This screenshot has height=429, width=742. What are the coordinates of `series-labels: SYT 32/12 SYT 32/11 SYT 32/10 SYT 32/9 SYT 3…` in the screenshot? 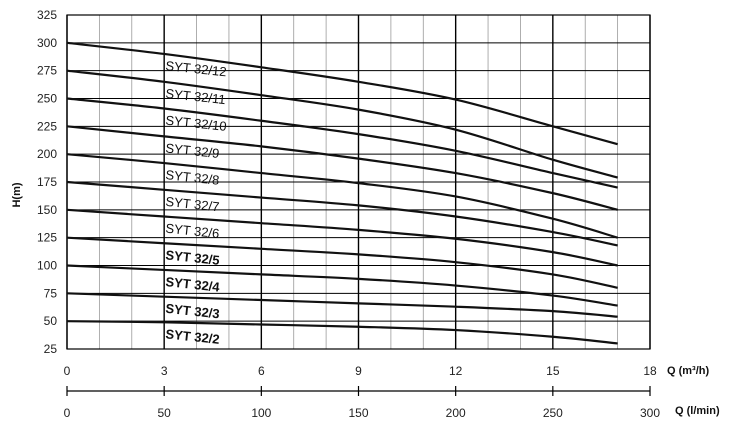 It's located at (196, 202).